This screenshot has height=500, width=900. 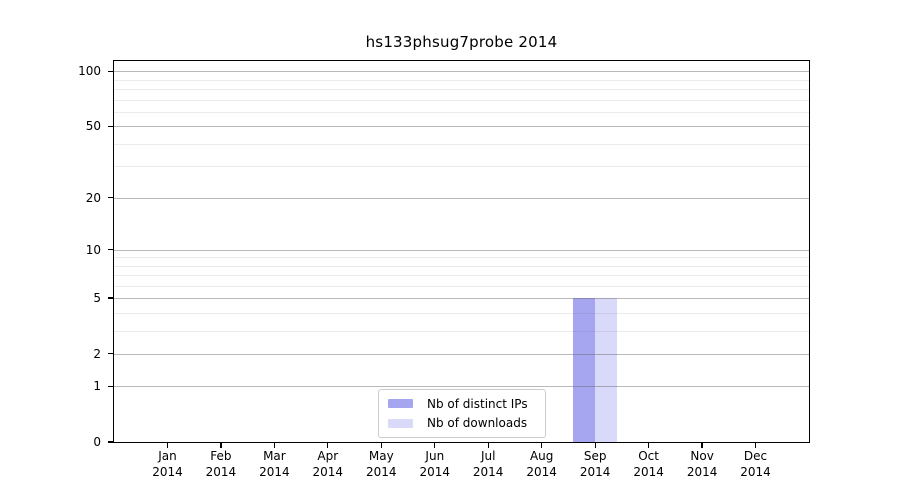 What do you see at coordinates (167, 445) in the screenshot?
I see `x-tick-mark-jan` at bounding box center [167, 445].